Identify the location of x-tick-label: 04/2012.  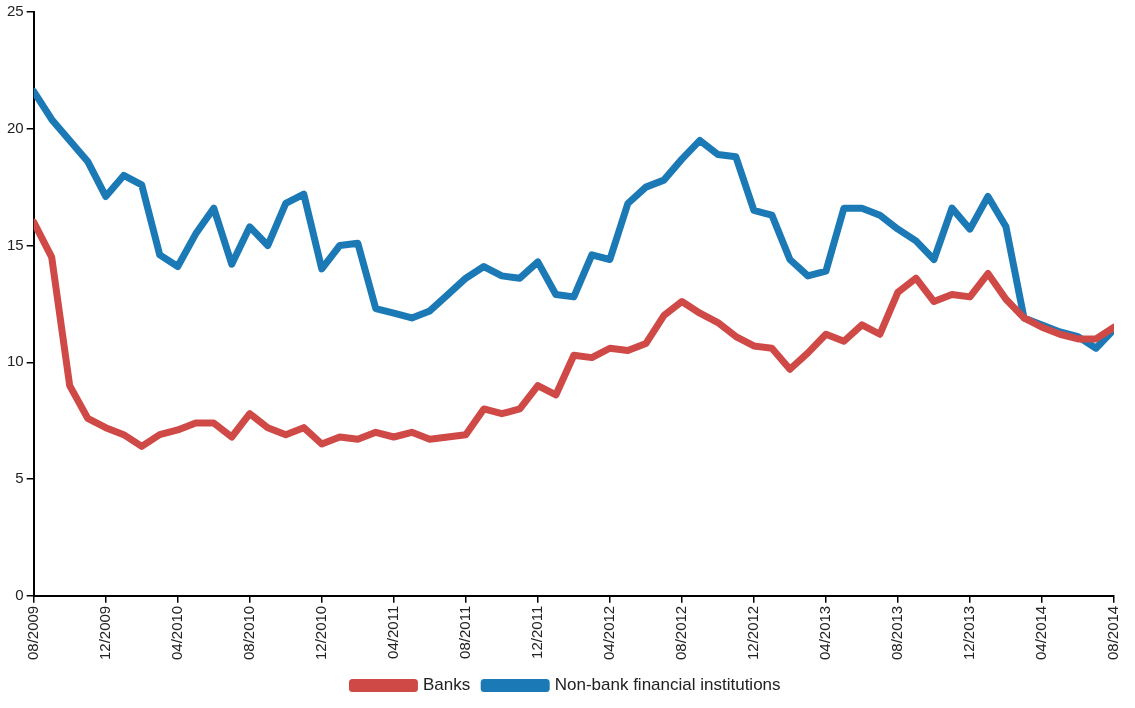
(608, 633).